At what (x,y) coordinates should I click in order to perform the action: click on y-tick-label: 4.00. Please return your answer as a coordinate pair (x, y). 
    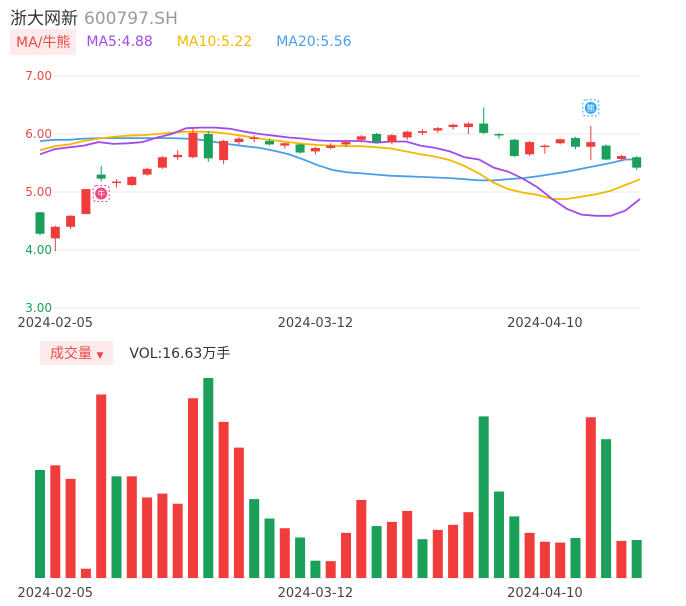
    Looking at the image, I should click on (38, 250).